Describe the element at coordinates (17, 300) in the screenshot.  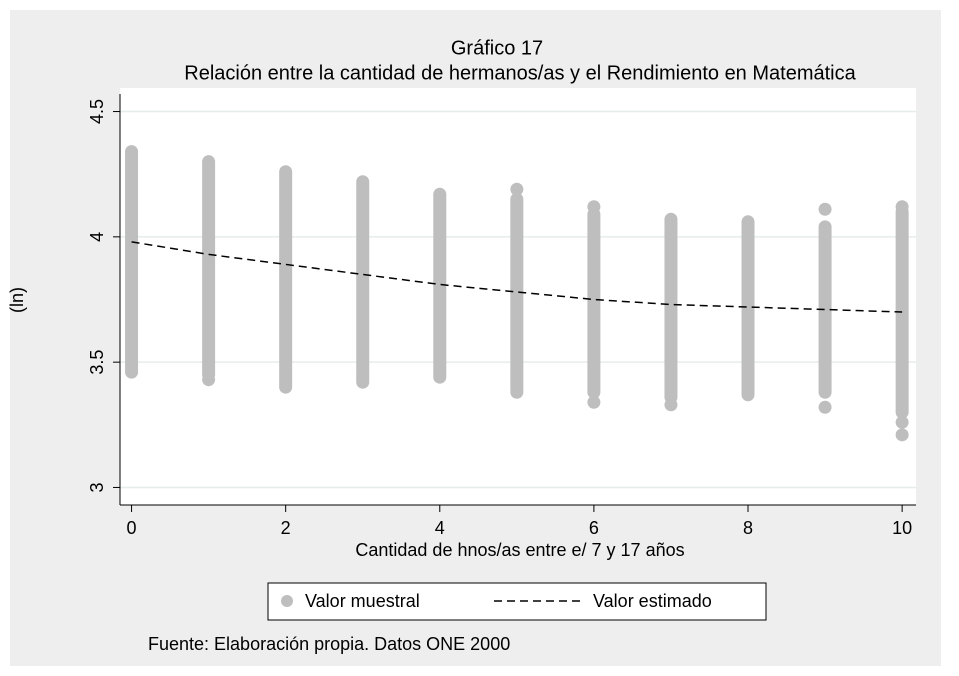
I see `y-axis-title: (ln)` at that location.